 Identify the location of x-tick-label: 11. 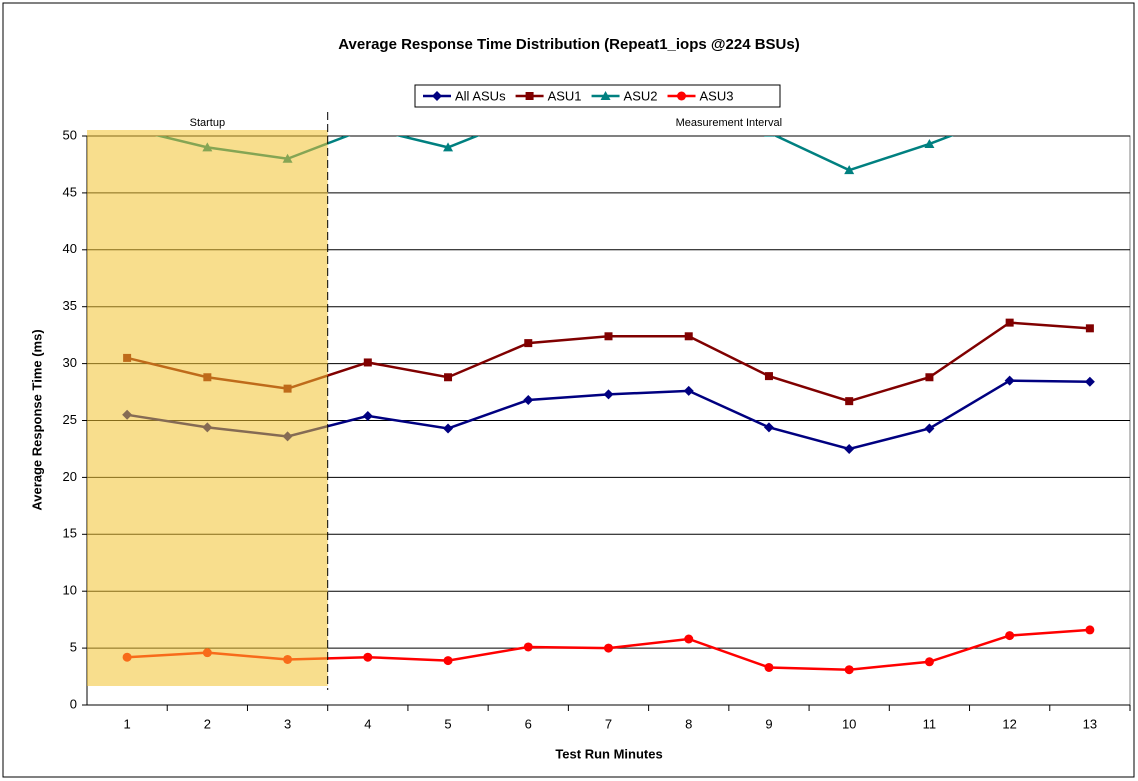
(930, 723).